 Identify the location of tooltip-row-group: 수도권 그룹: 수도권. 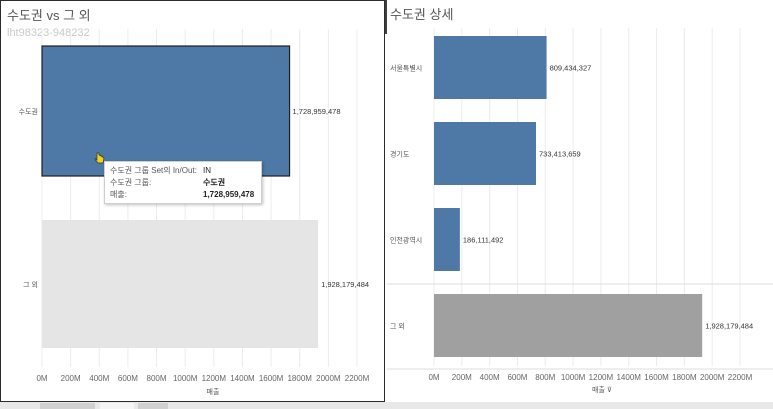
(183, 183).